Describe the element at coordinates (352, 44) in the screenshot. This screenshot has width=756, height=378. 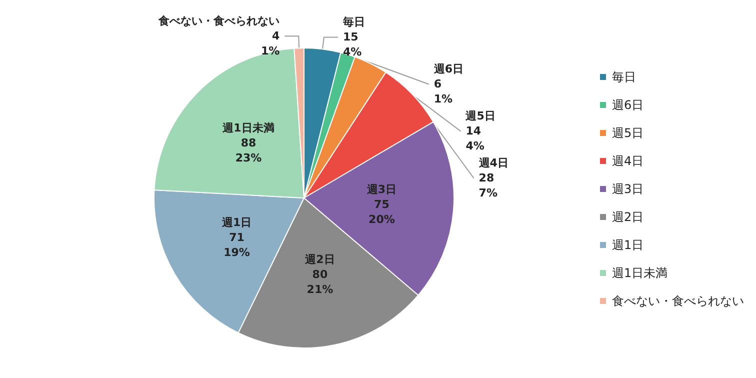
I see `data-label: 15 4%` at that location.